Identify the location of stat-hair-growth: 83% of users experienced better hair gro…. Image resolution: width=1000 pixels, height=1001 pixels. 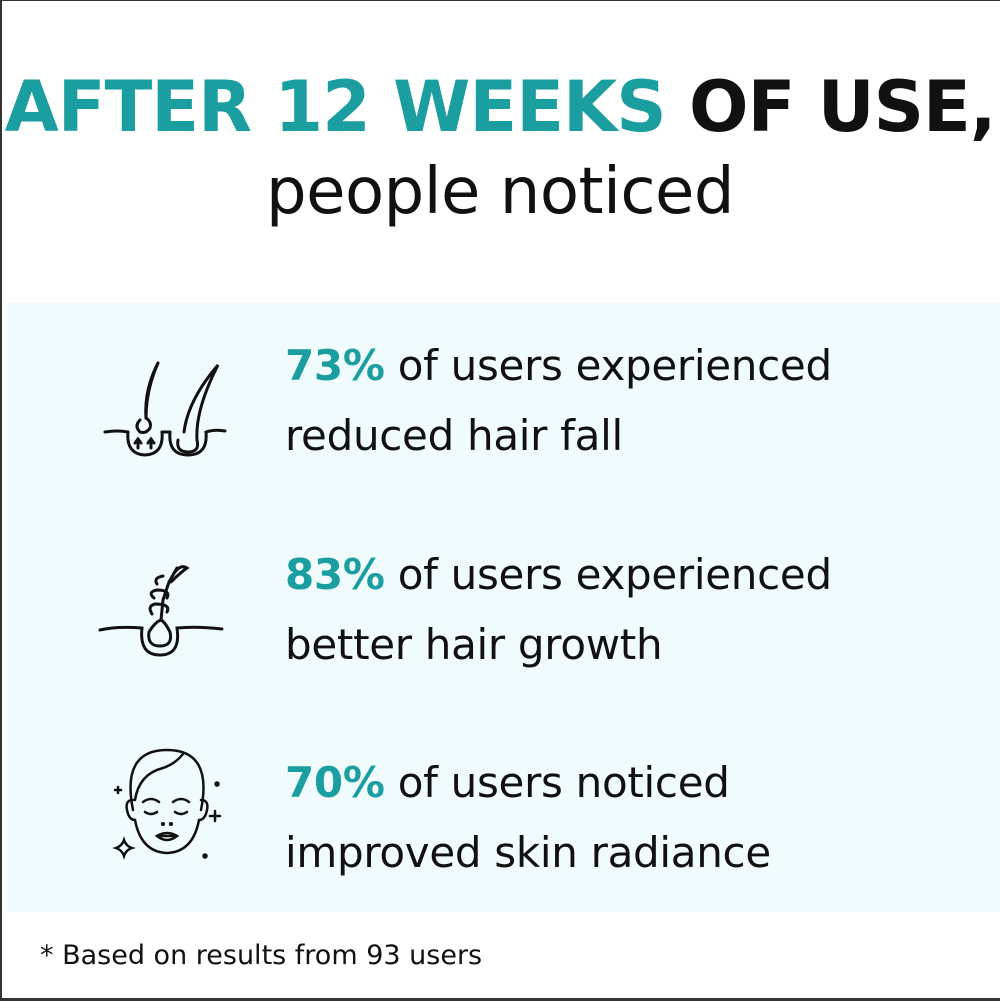
(558, 610).